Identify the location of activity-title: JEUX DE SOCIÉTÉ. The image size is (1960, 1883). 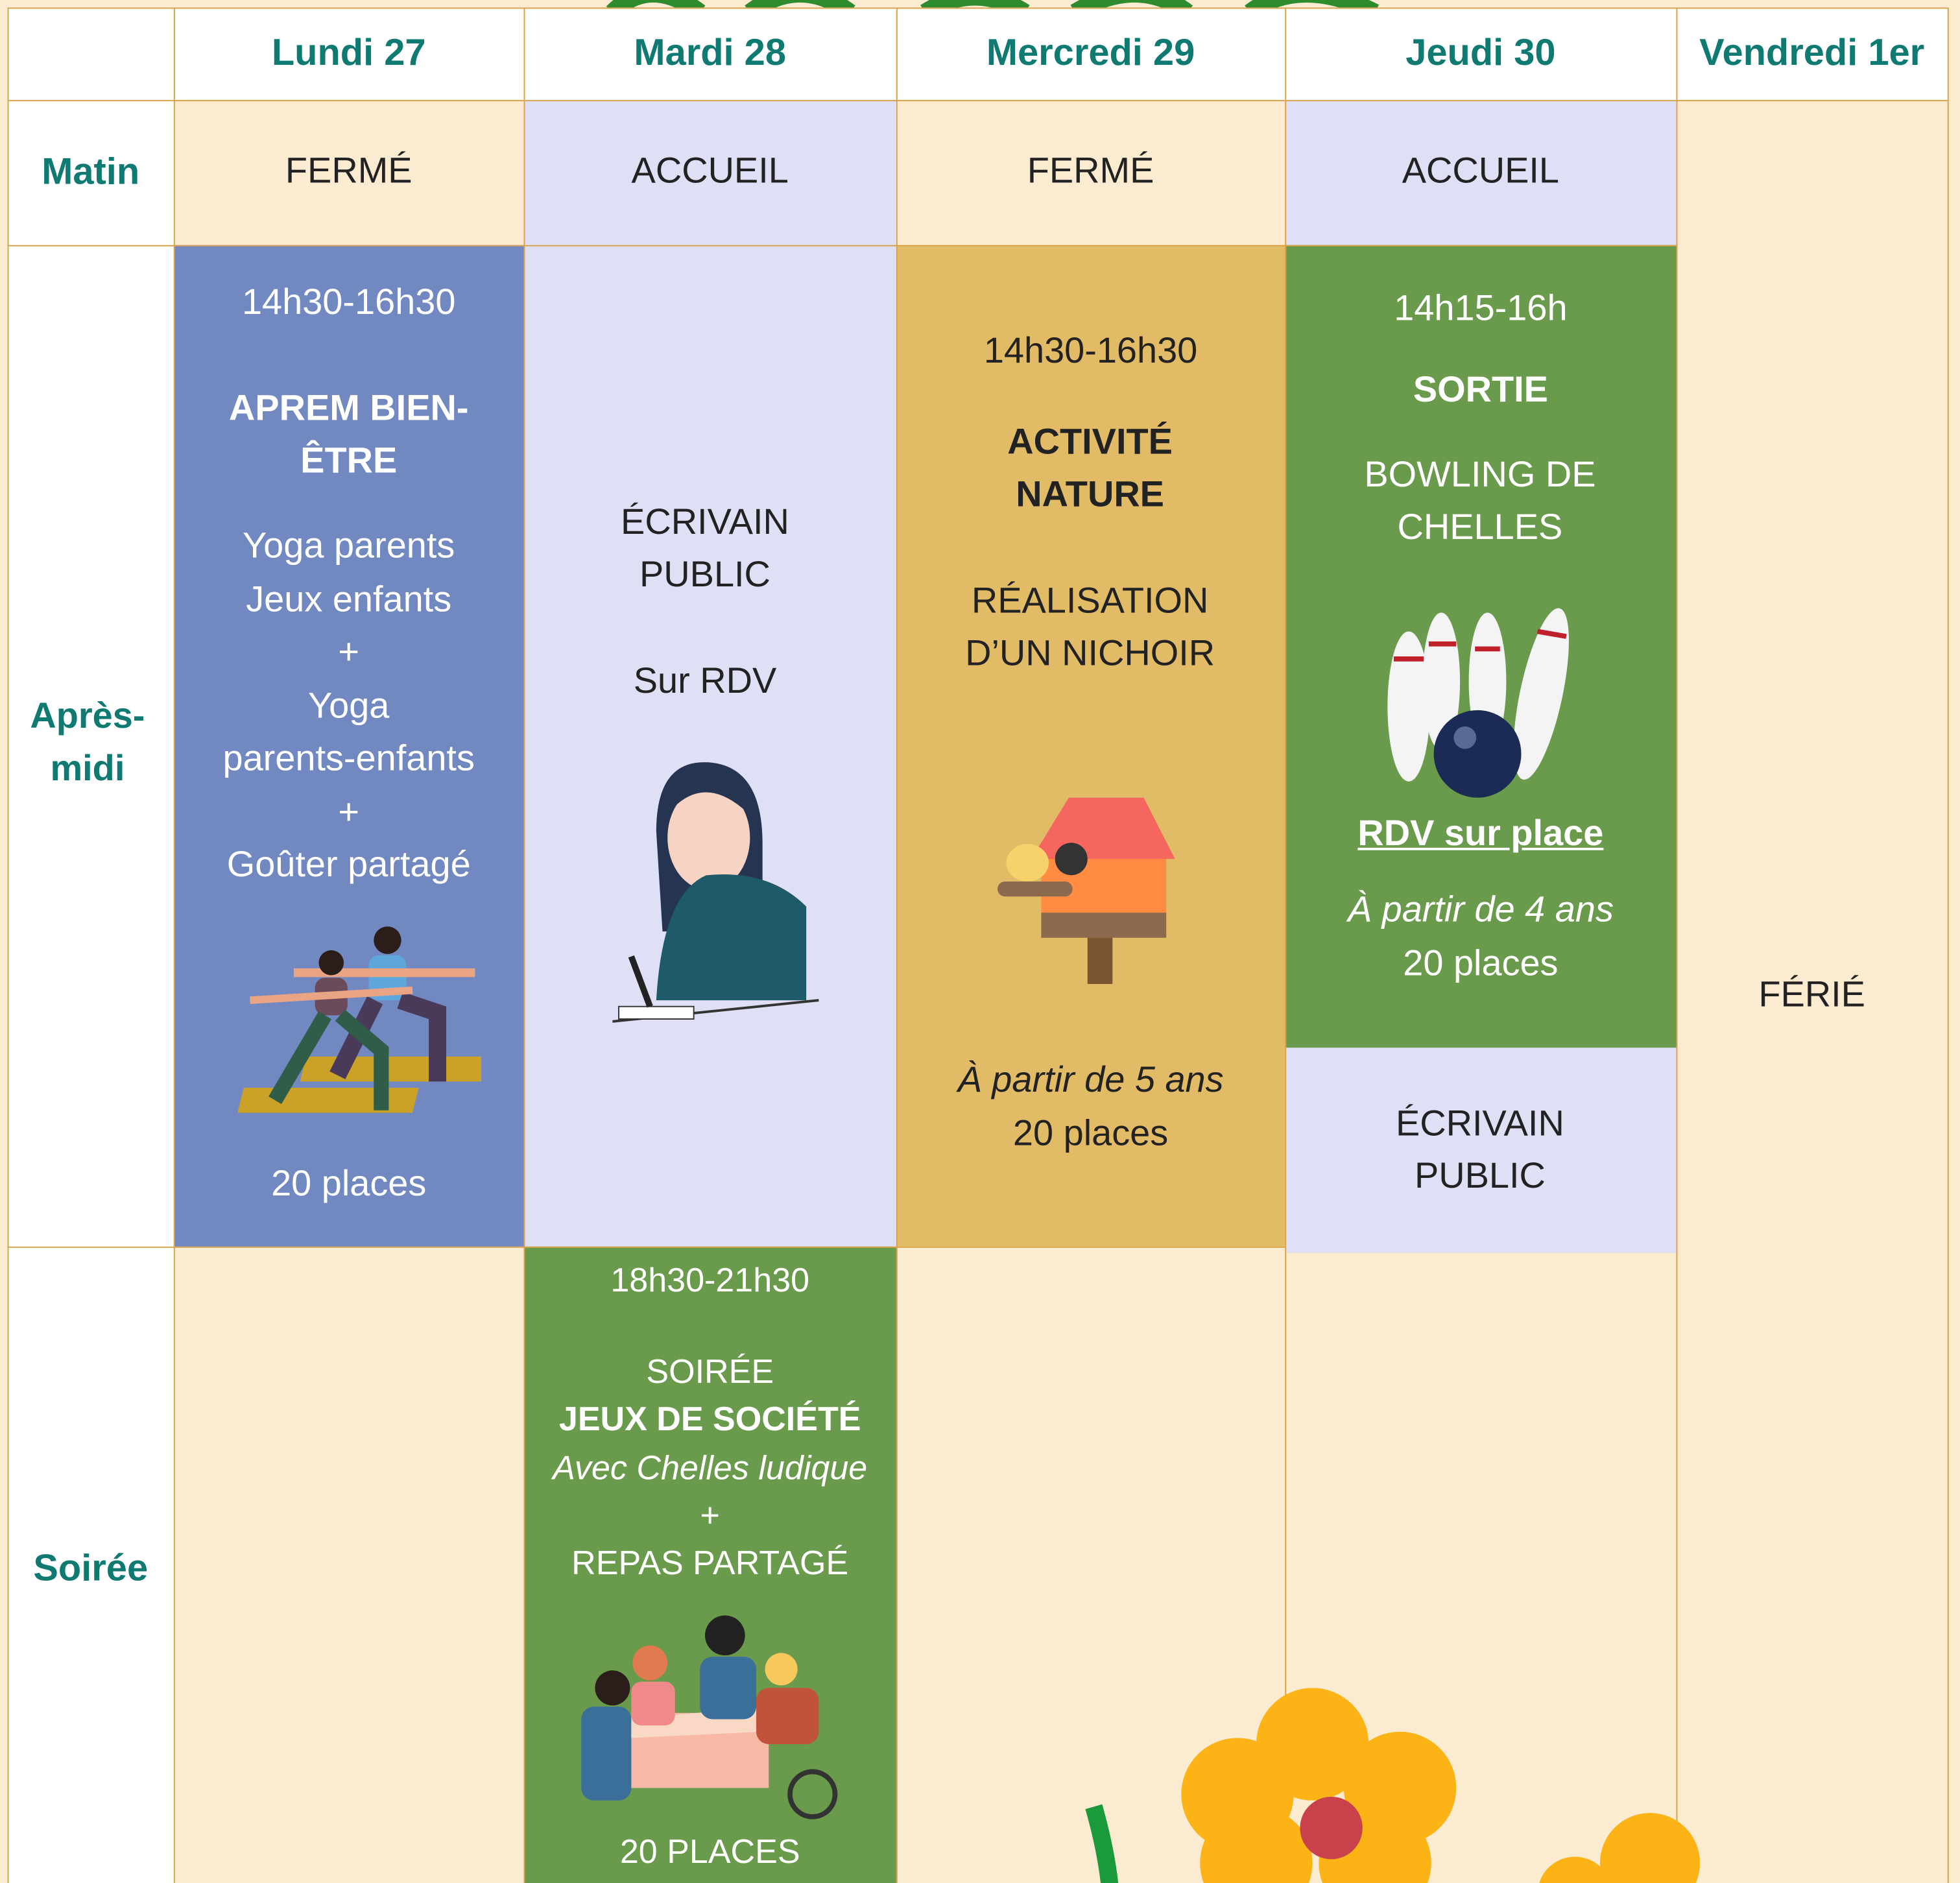
(709, 1419).